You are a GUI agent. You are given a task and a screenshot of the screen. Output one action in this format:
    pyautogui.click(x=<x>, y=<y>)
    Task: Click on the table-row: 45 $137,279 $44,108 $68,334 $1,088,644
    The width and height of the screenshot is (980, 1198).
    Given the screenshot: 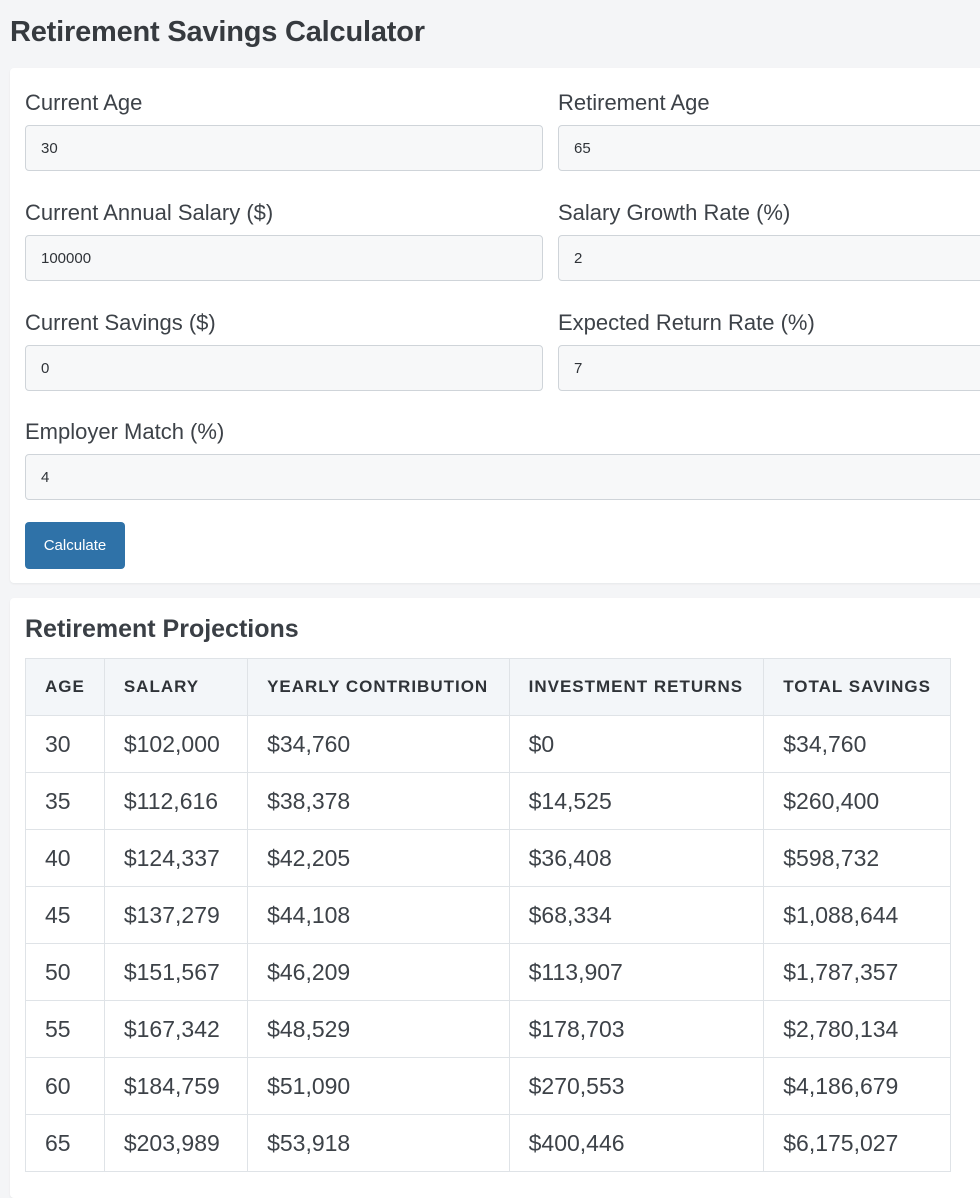 What is the action you would take?
    pyautogui.click(x=488, y=915)
    